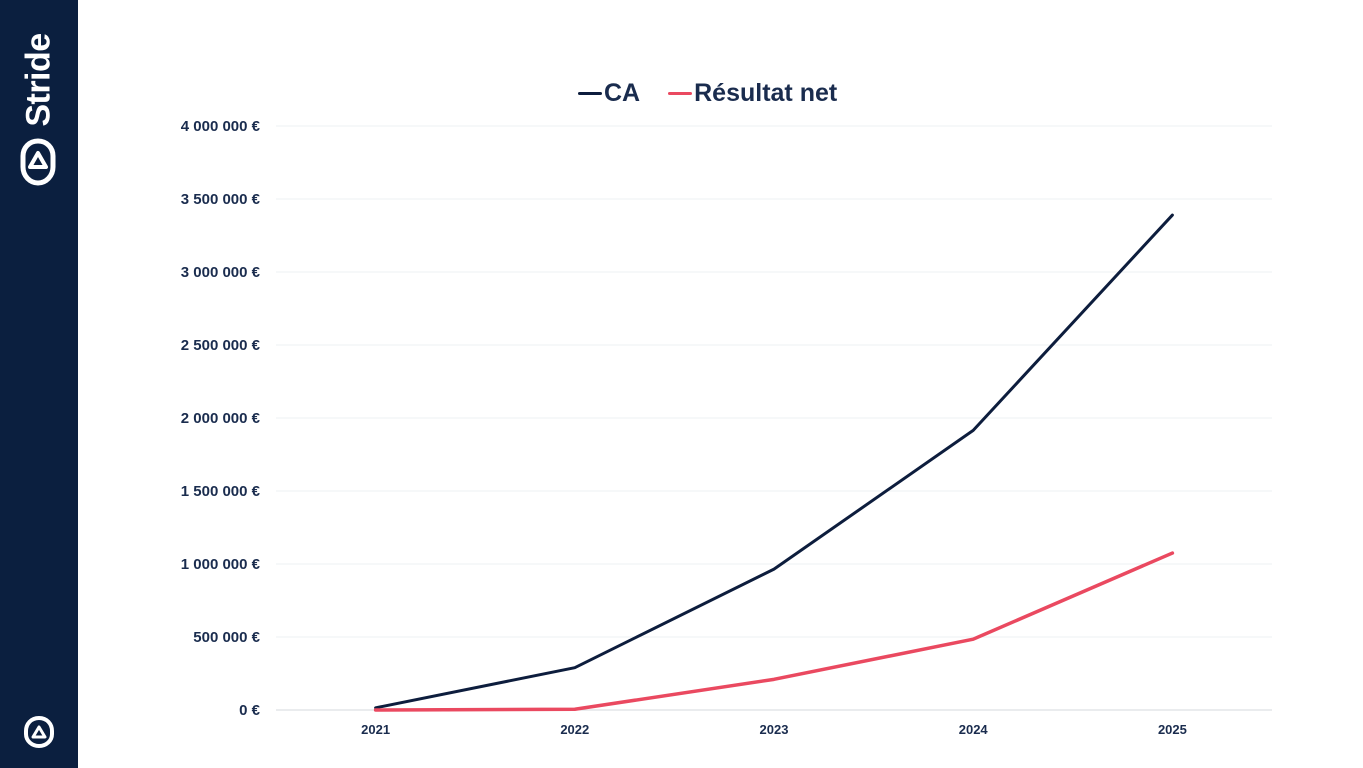 Image resolution: width=1363 pixels, height=768 pixels. I want to click on x-tick-label: 2024, so click(974, 729).